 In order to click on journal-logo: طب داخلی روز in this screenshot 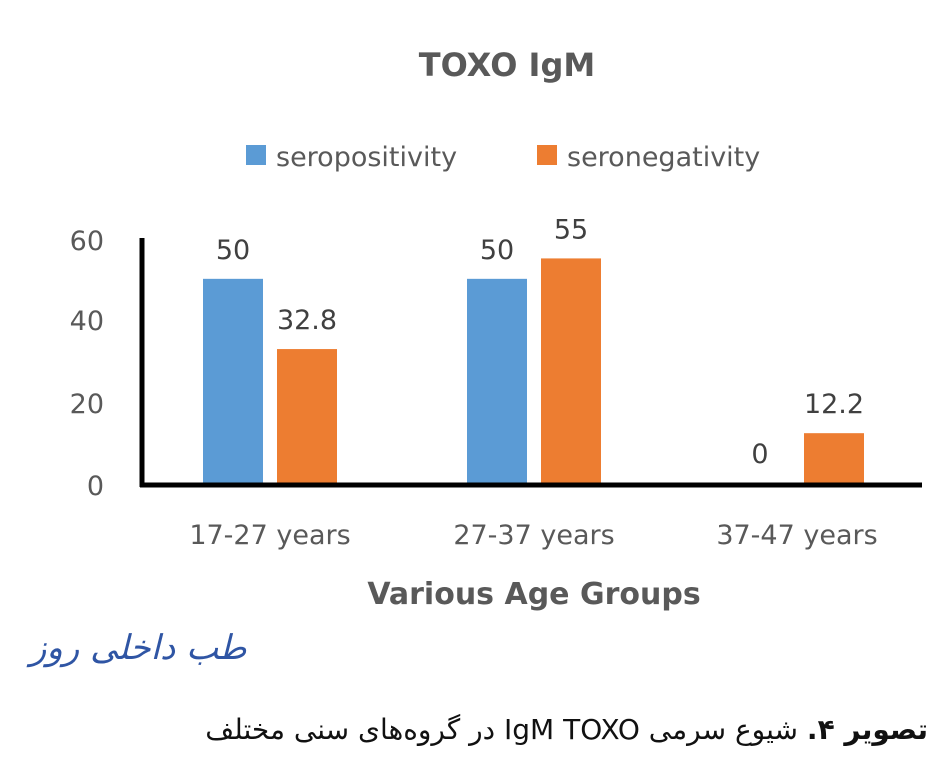, I will do `click(138, 648)`.